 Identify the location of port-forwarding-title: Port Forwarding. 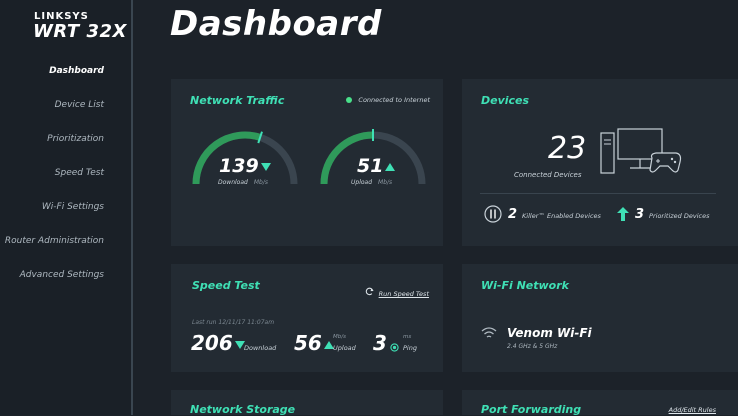
(531, 409).